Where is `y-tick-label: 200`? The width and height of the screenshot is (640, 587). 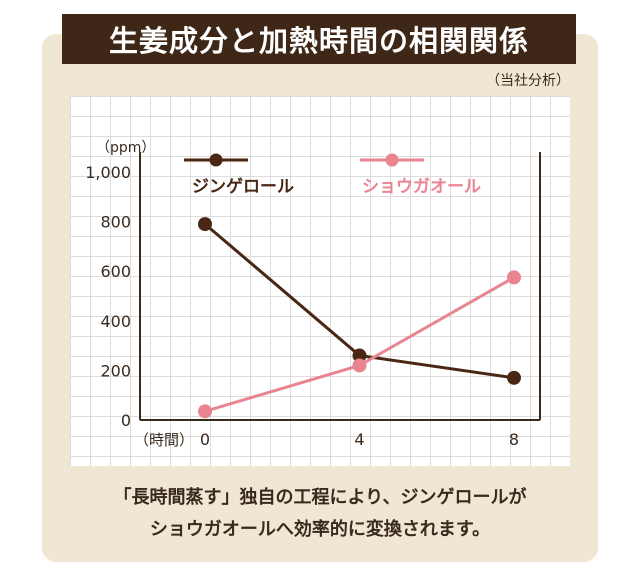
y-tick-label: 200 is located at coordinates (115, 370).